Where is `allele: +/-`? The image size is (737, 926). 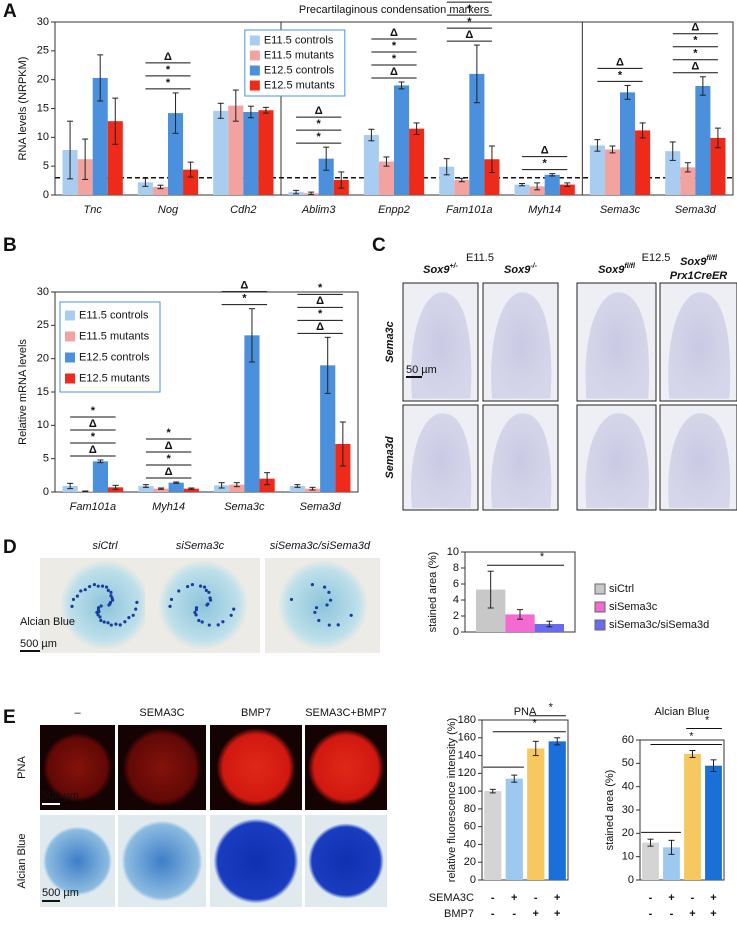 allele: +/- is located at coordinates (453, 266).